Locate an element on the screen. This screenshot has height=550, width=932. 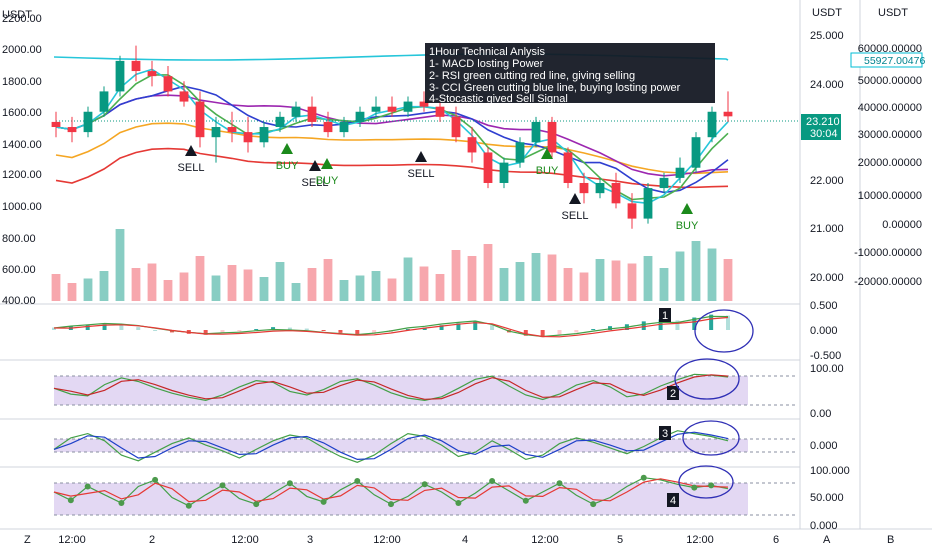
panel-cci-tick-label: 0.000 is located at coordinates (824, 446).